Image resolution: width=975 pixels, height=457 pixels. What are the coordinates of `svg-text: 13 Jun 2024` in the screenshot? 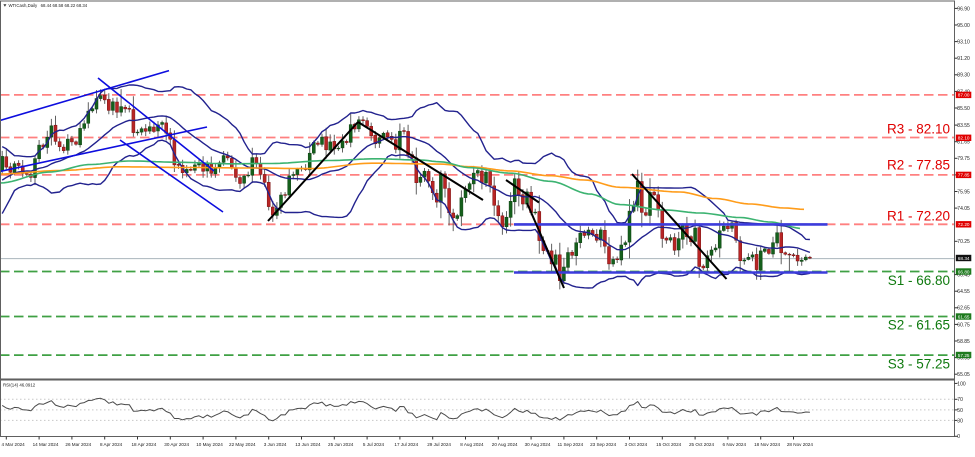 It's located at (308, 444).